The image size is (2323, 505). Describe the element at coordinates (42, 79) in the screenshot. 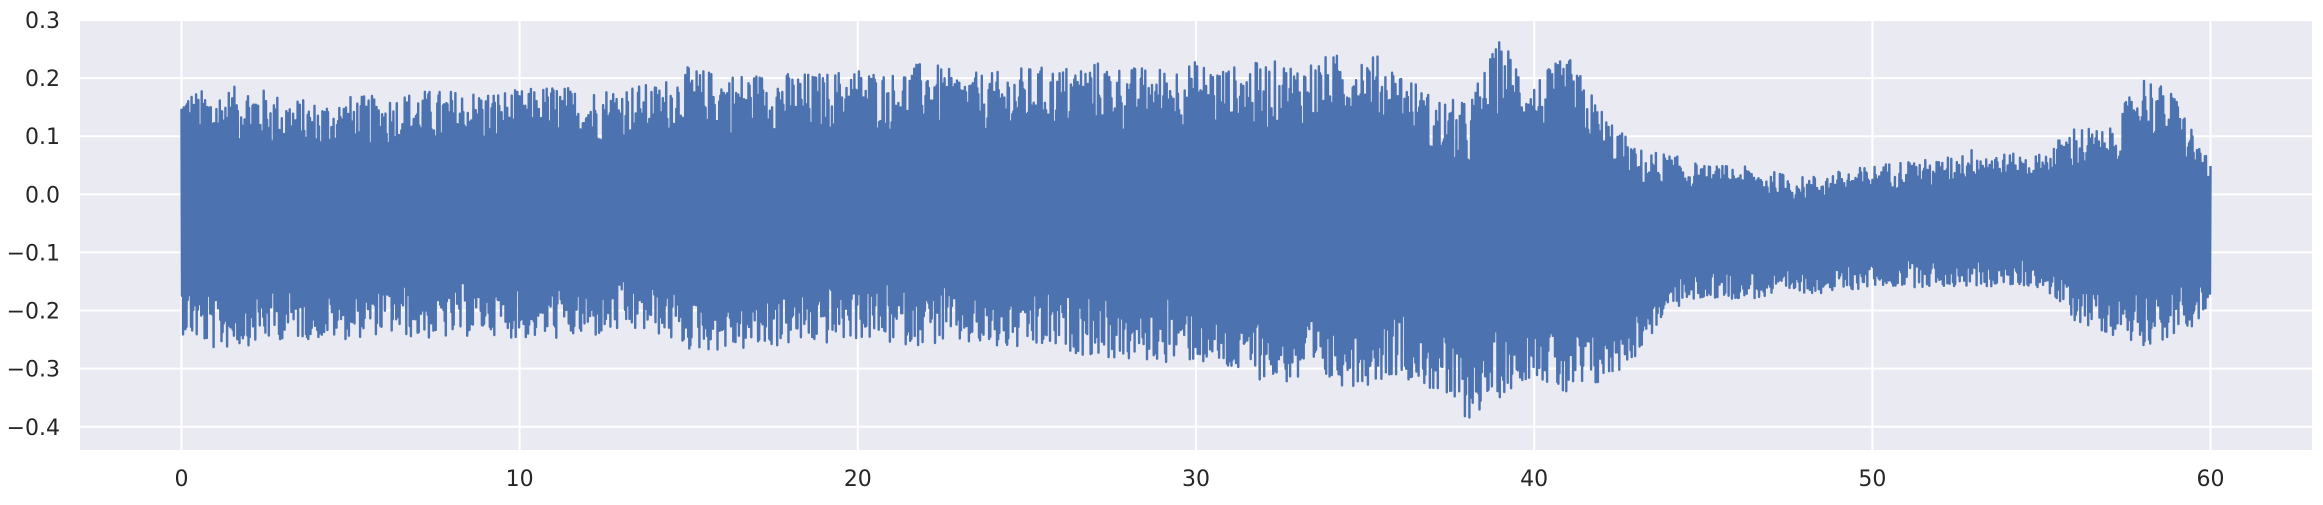

I see `y-tick-label: 0.2` at that location.